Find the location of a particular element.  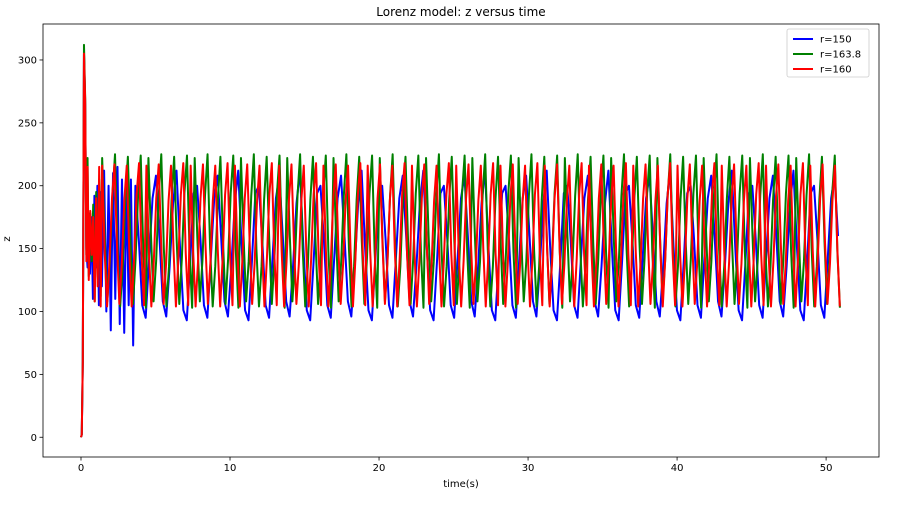

y-tick-label: 300 is located at coordinates (27, 60).